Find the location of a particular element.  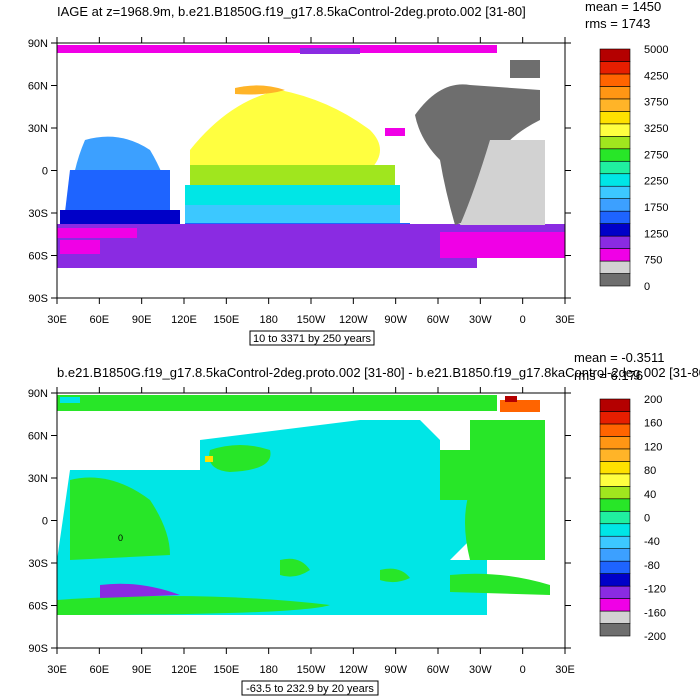

panel-1-mean: mean = 1450 is located at coordinates (623, 7).